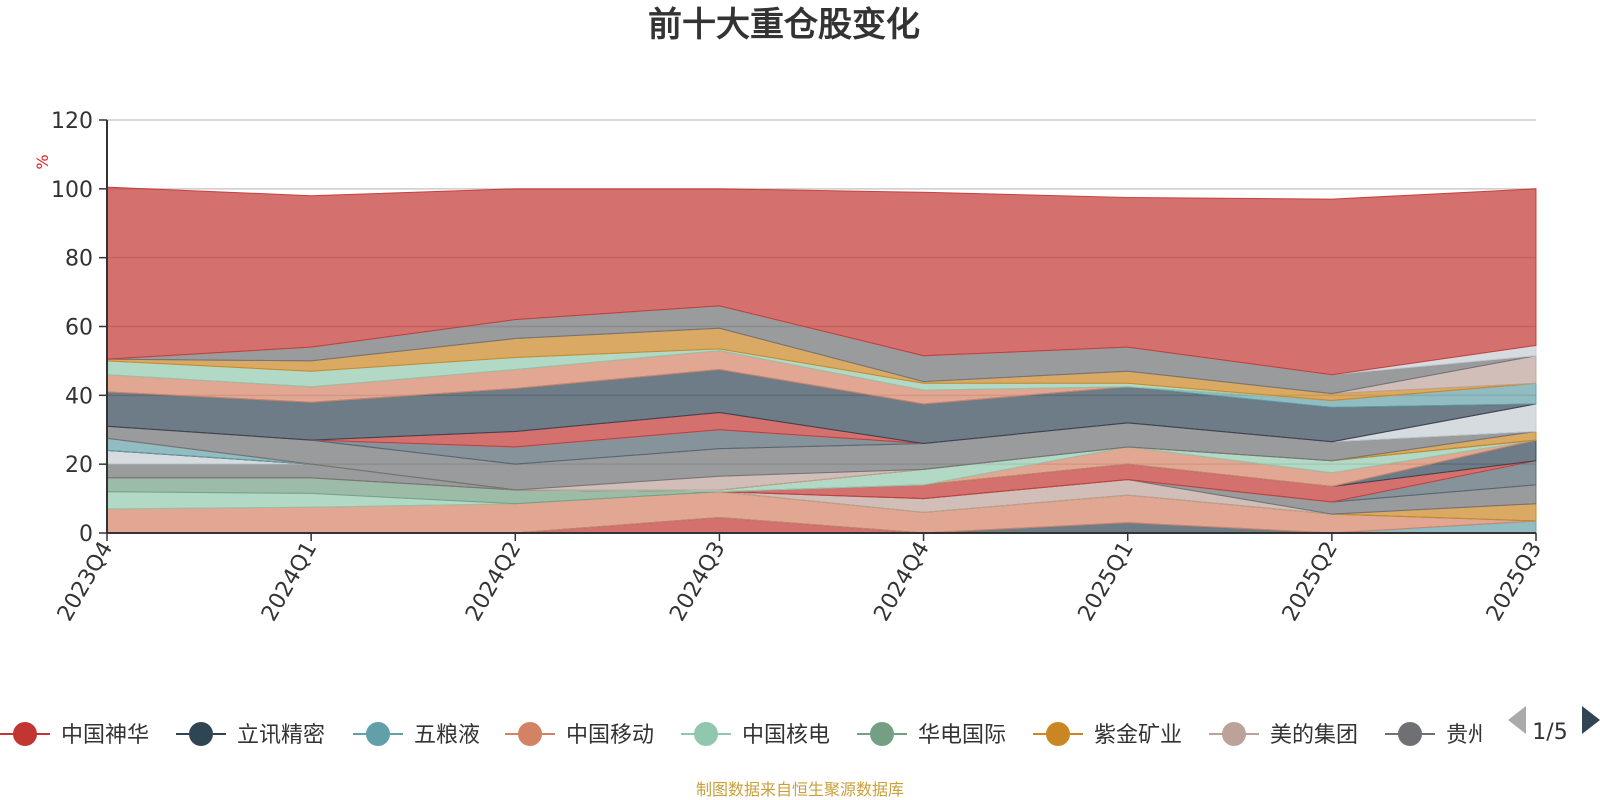  What do you see at coordinates (79, 465) in the screenshot?
I see `y-tick-label: 20` at bounding box center [79, 465].